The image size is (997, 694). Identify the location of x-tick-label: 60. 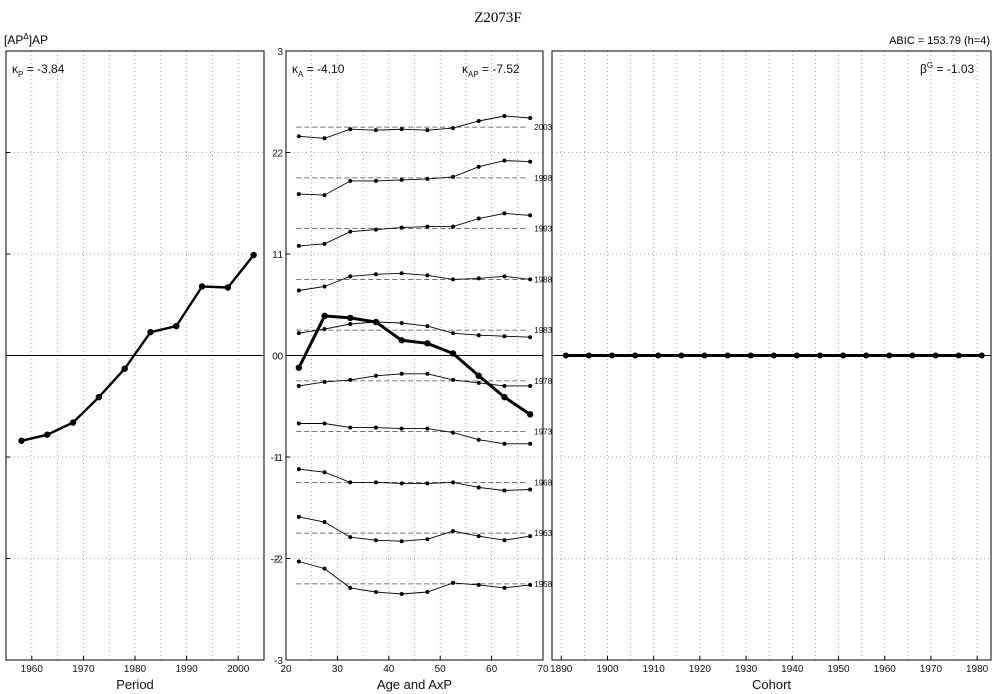
(492, 669).